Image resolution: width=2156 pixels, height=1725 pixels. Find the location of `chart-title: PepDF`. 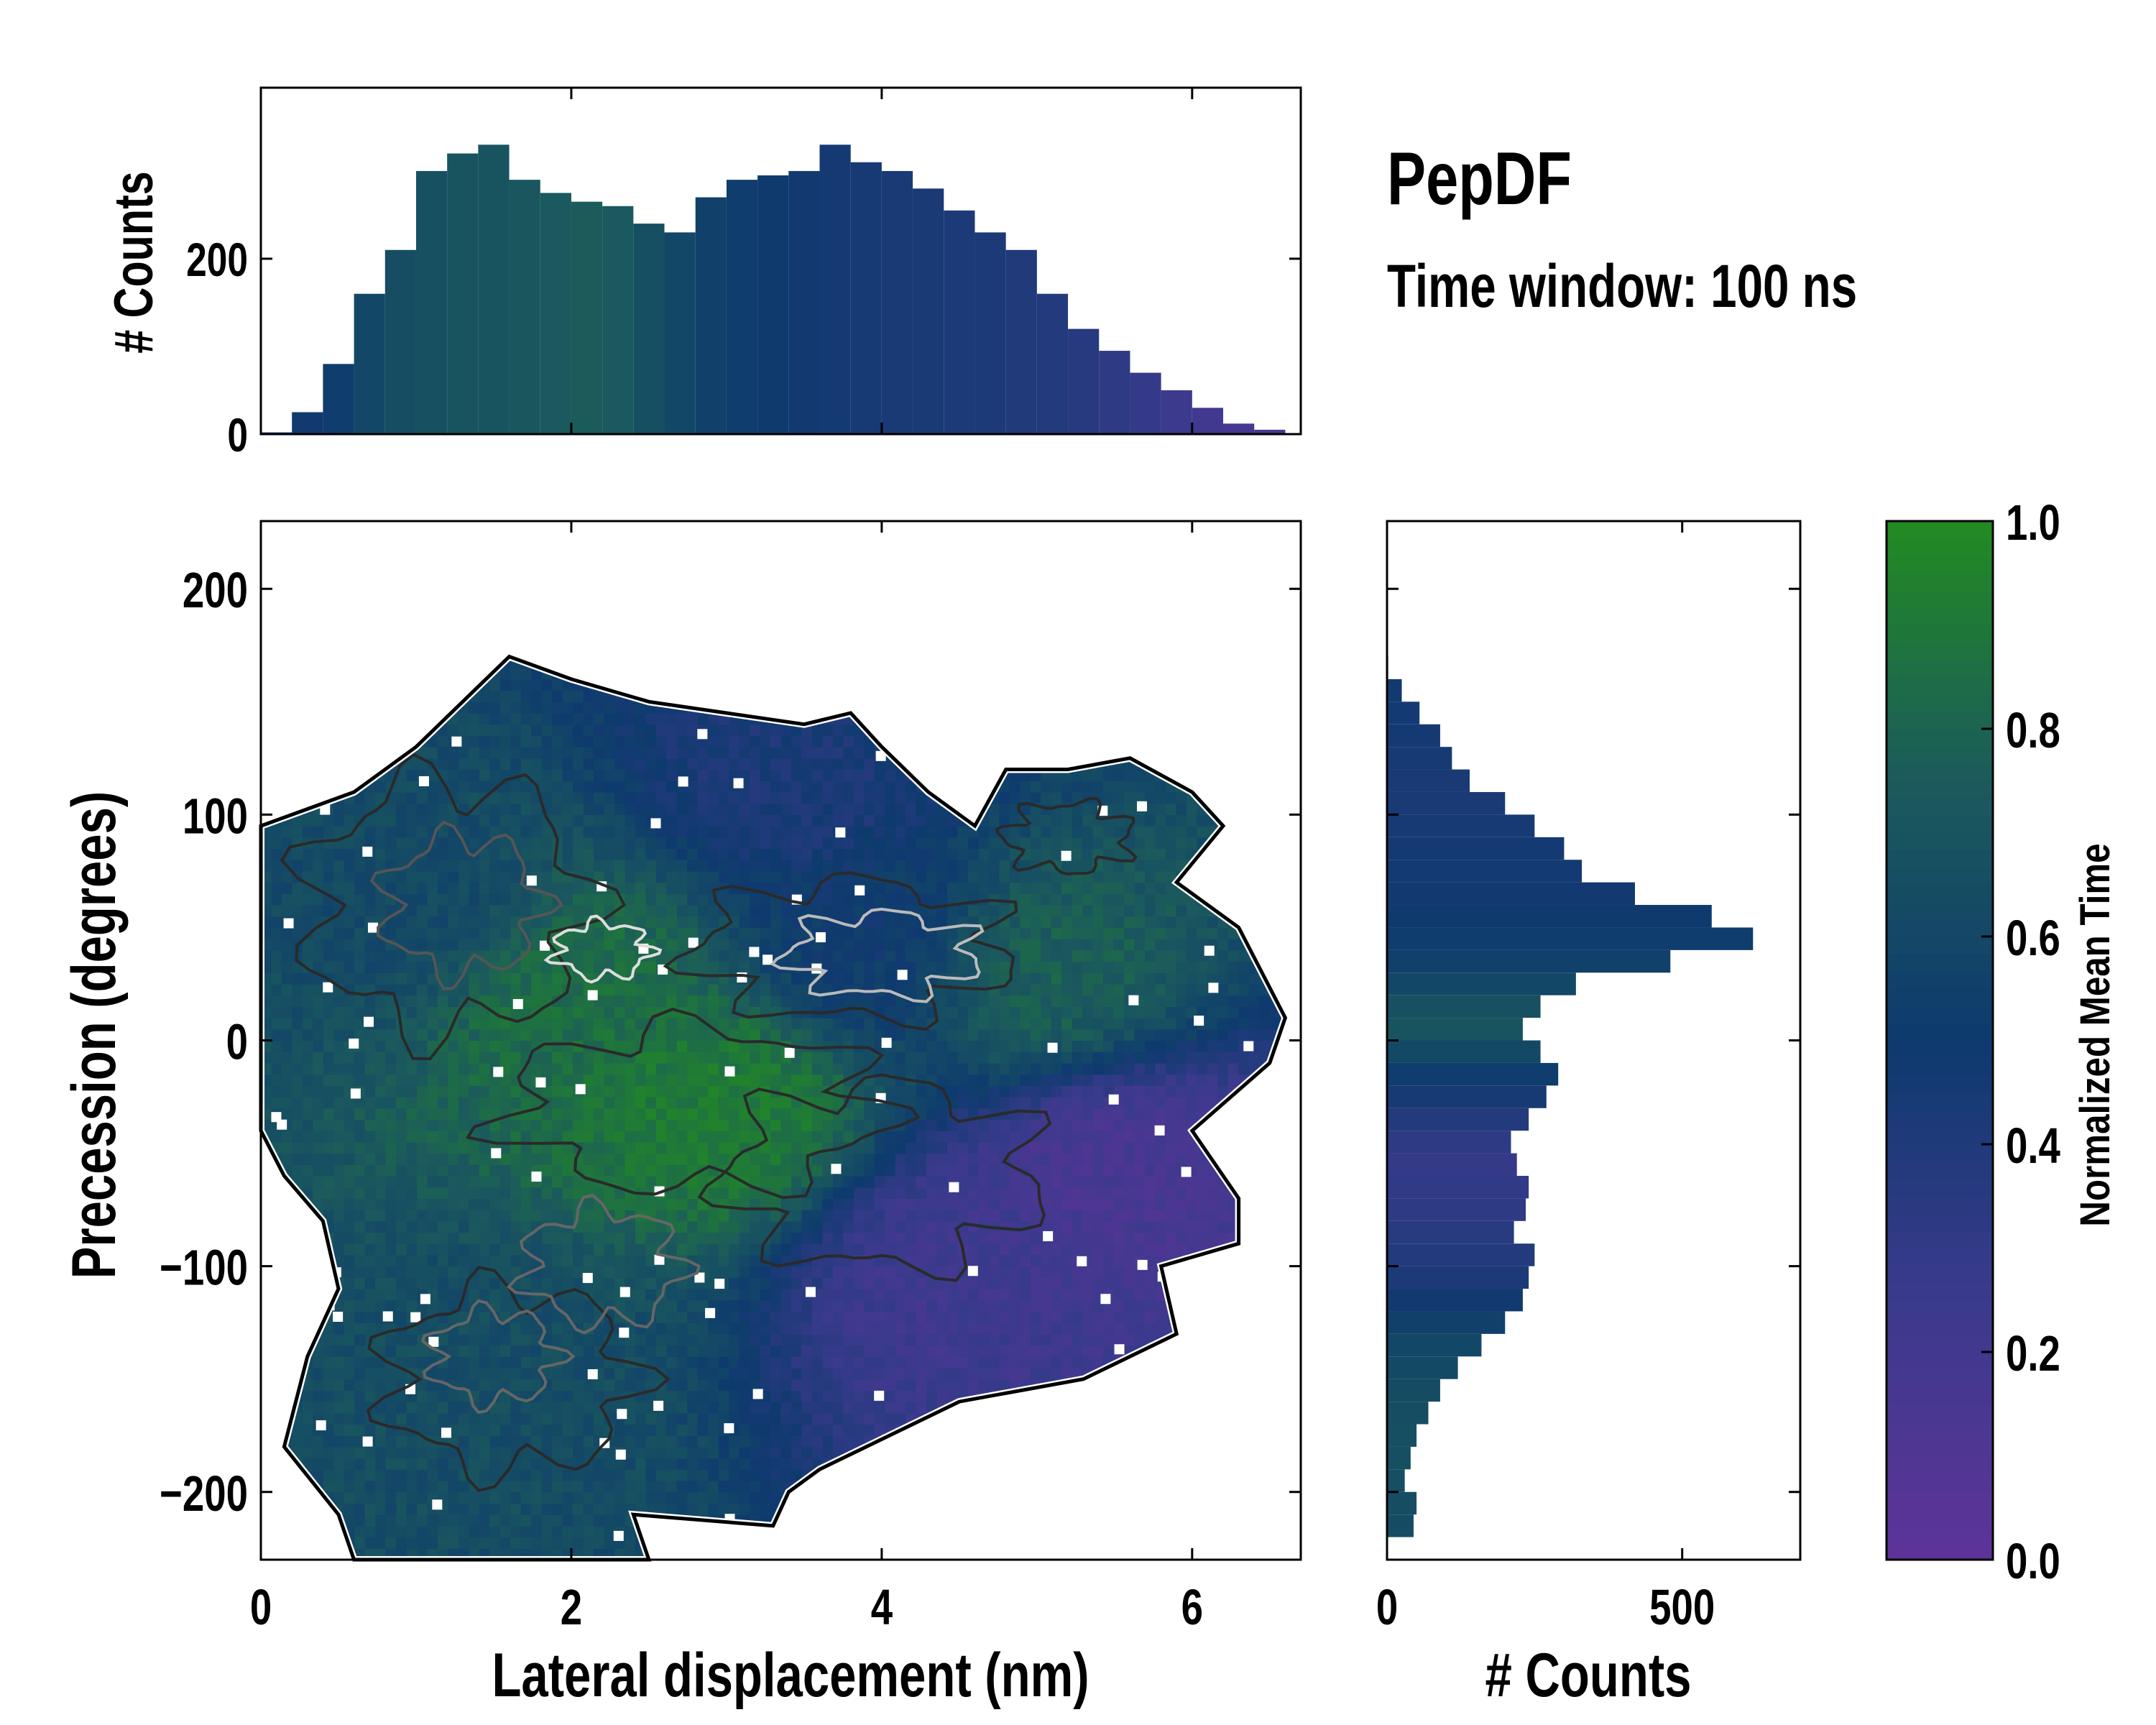

chart-title: PepDF is located at coordinates (1479, 179).